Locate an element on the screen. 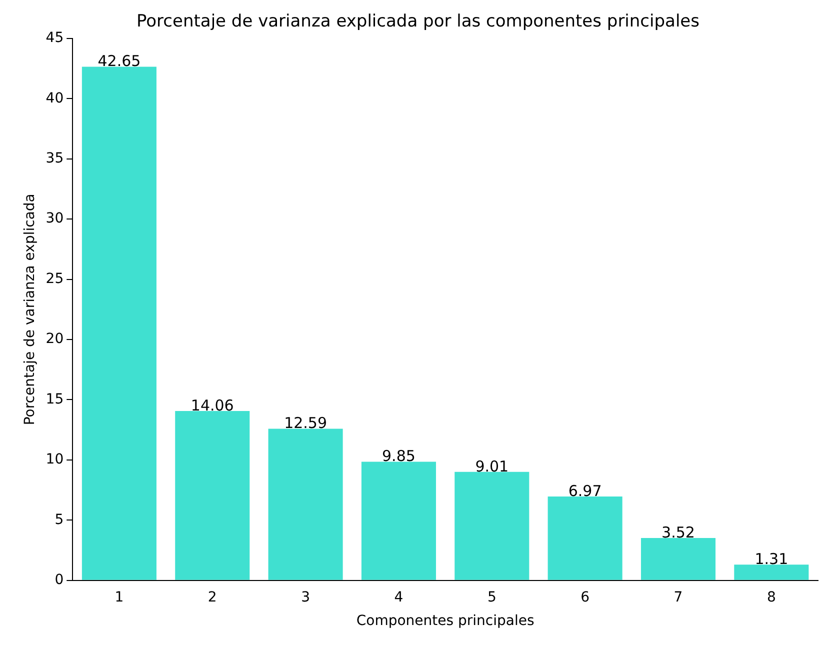  data-label: 42.65 is located at coordinates (119, 61).